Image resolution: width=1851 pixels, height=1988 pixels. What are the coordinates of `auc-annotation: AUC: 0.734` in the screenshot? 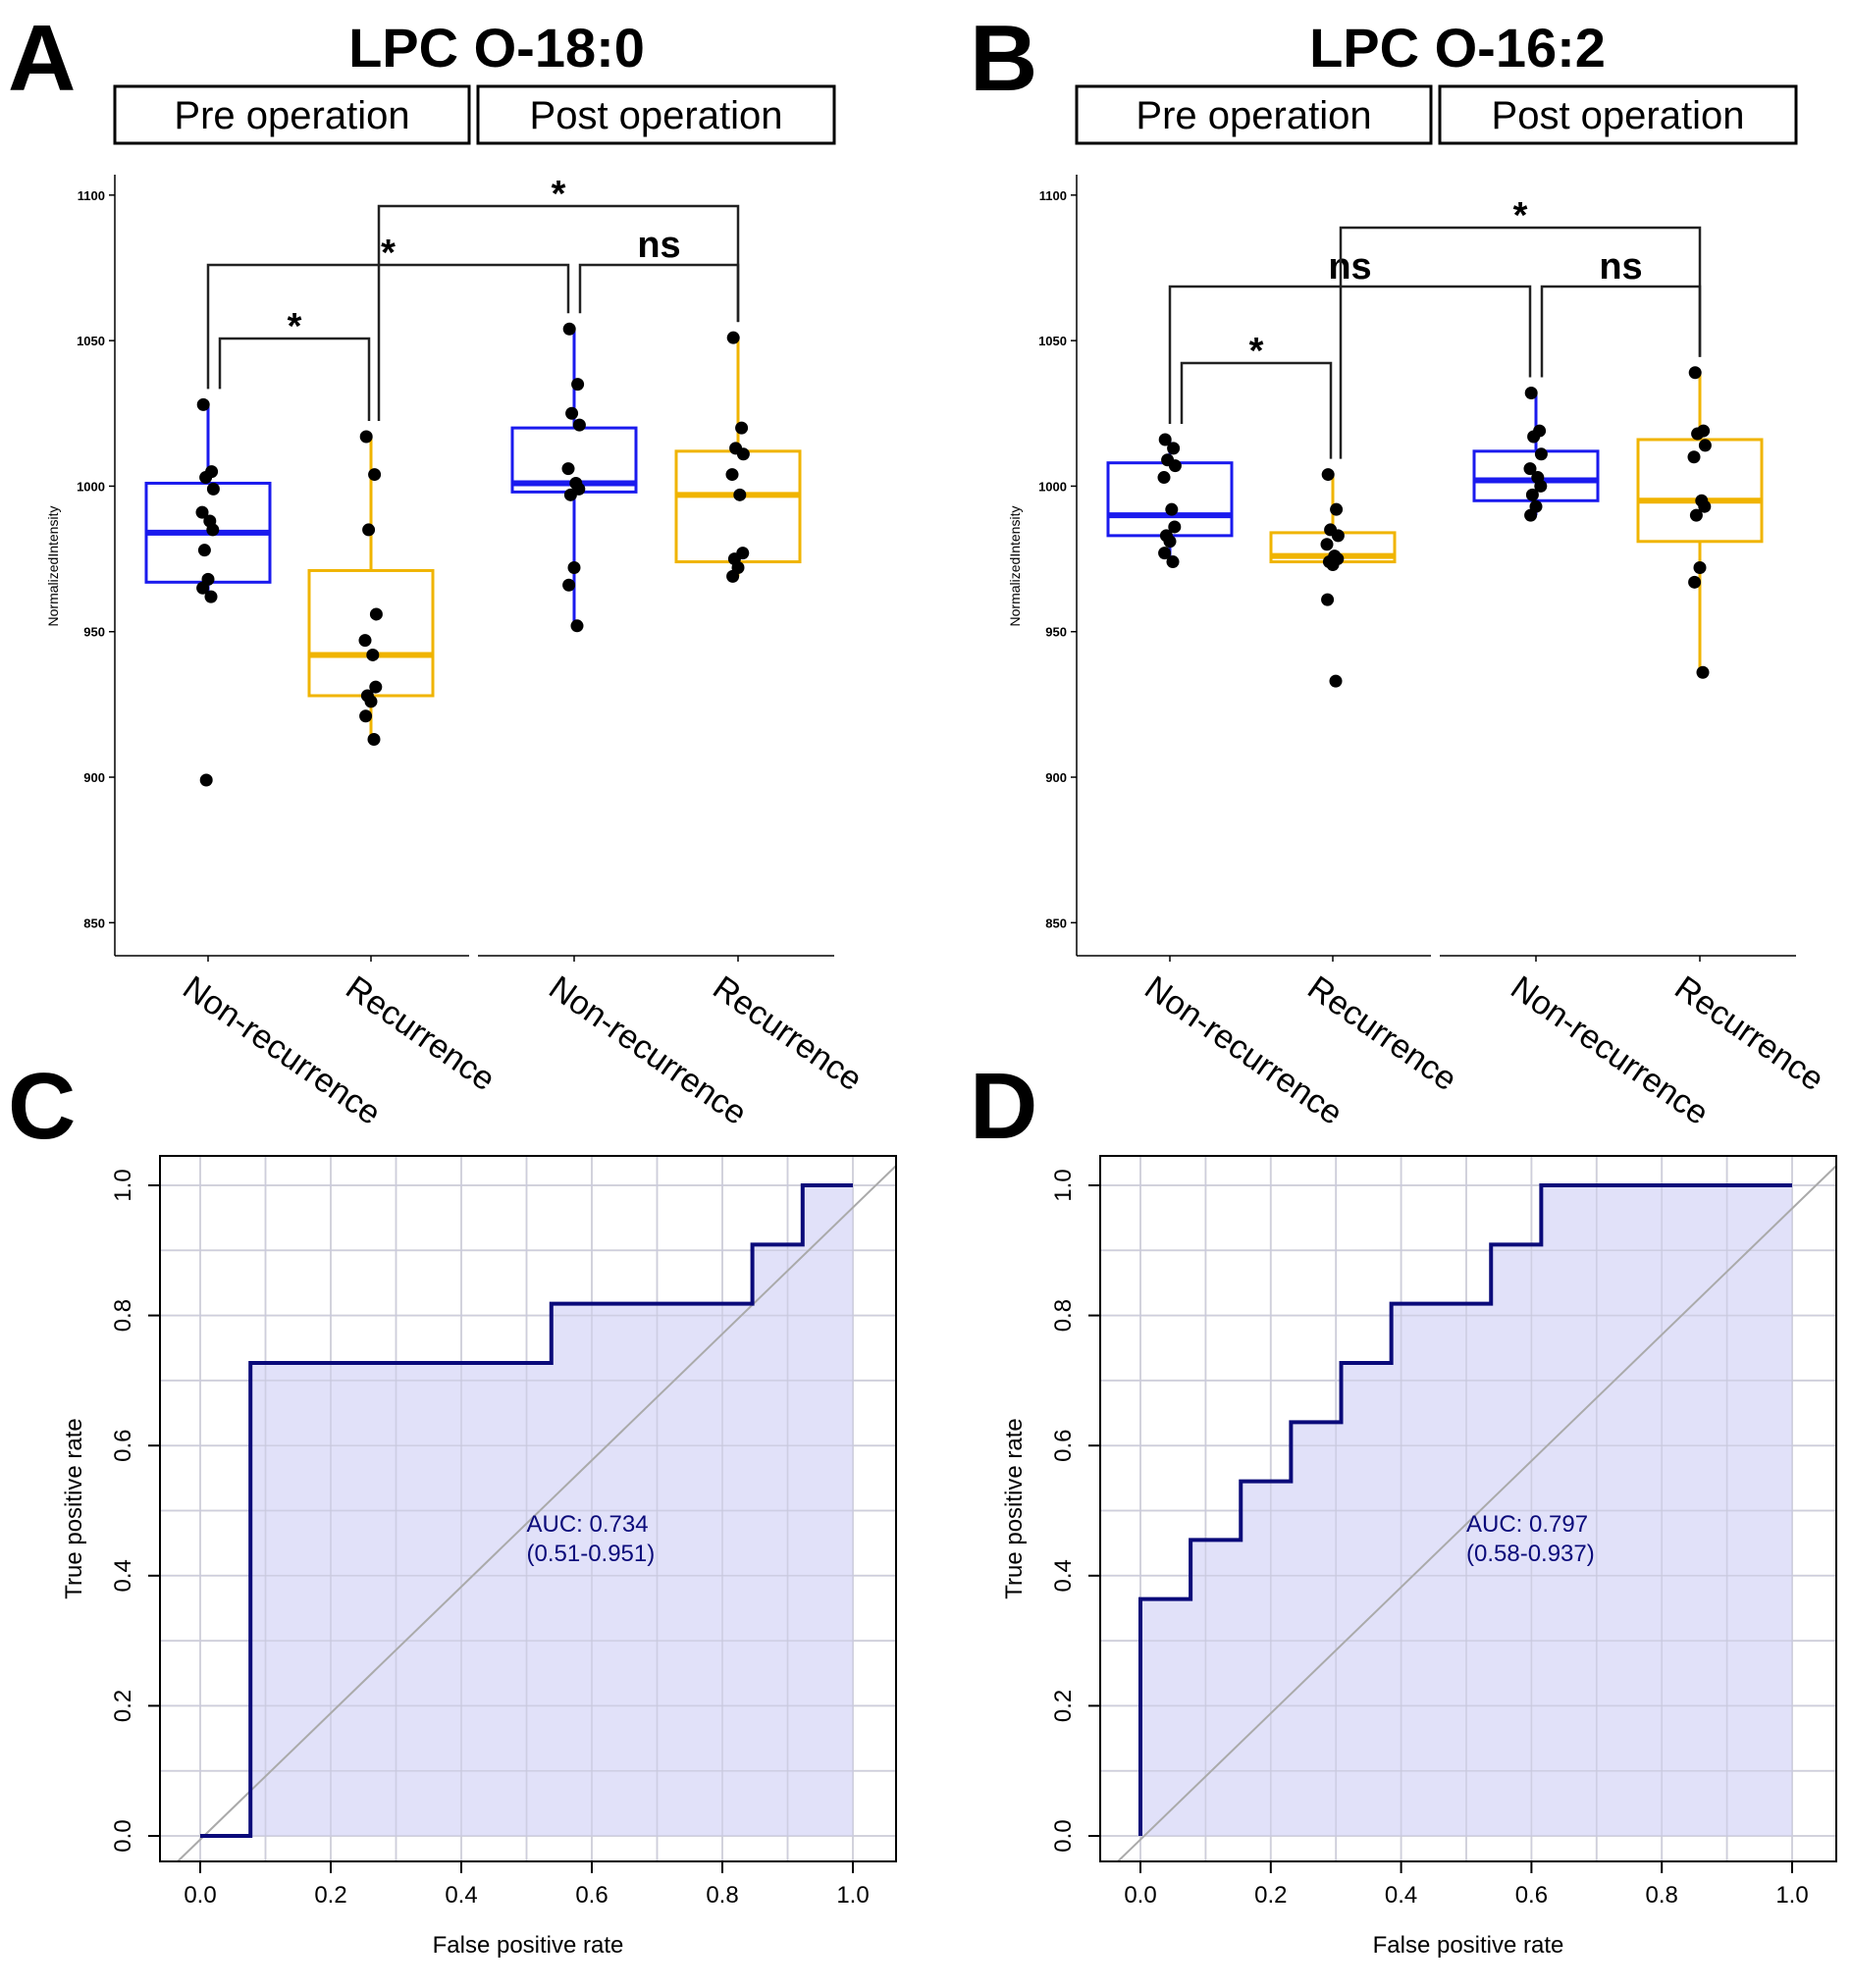 It's located at (588, 1524).